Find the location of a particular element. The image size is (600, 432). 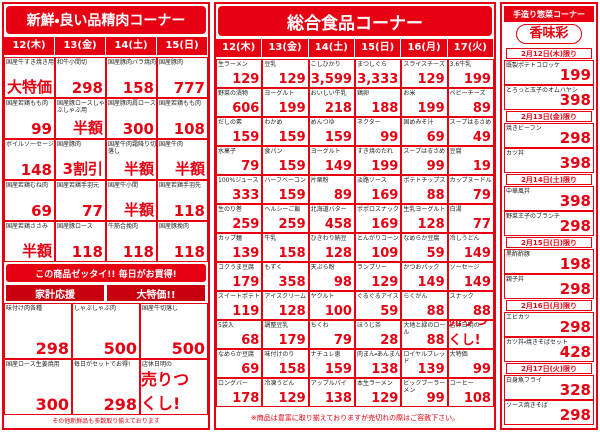

item-name: 味付けのり is located at coordinates (279, 354).